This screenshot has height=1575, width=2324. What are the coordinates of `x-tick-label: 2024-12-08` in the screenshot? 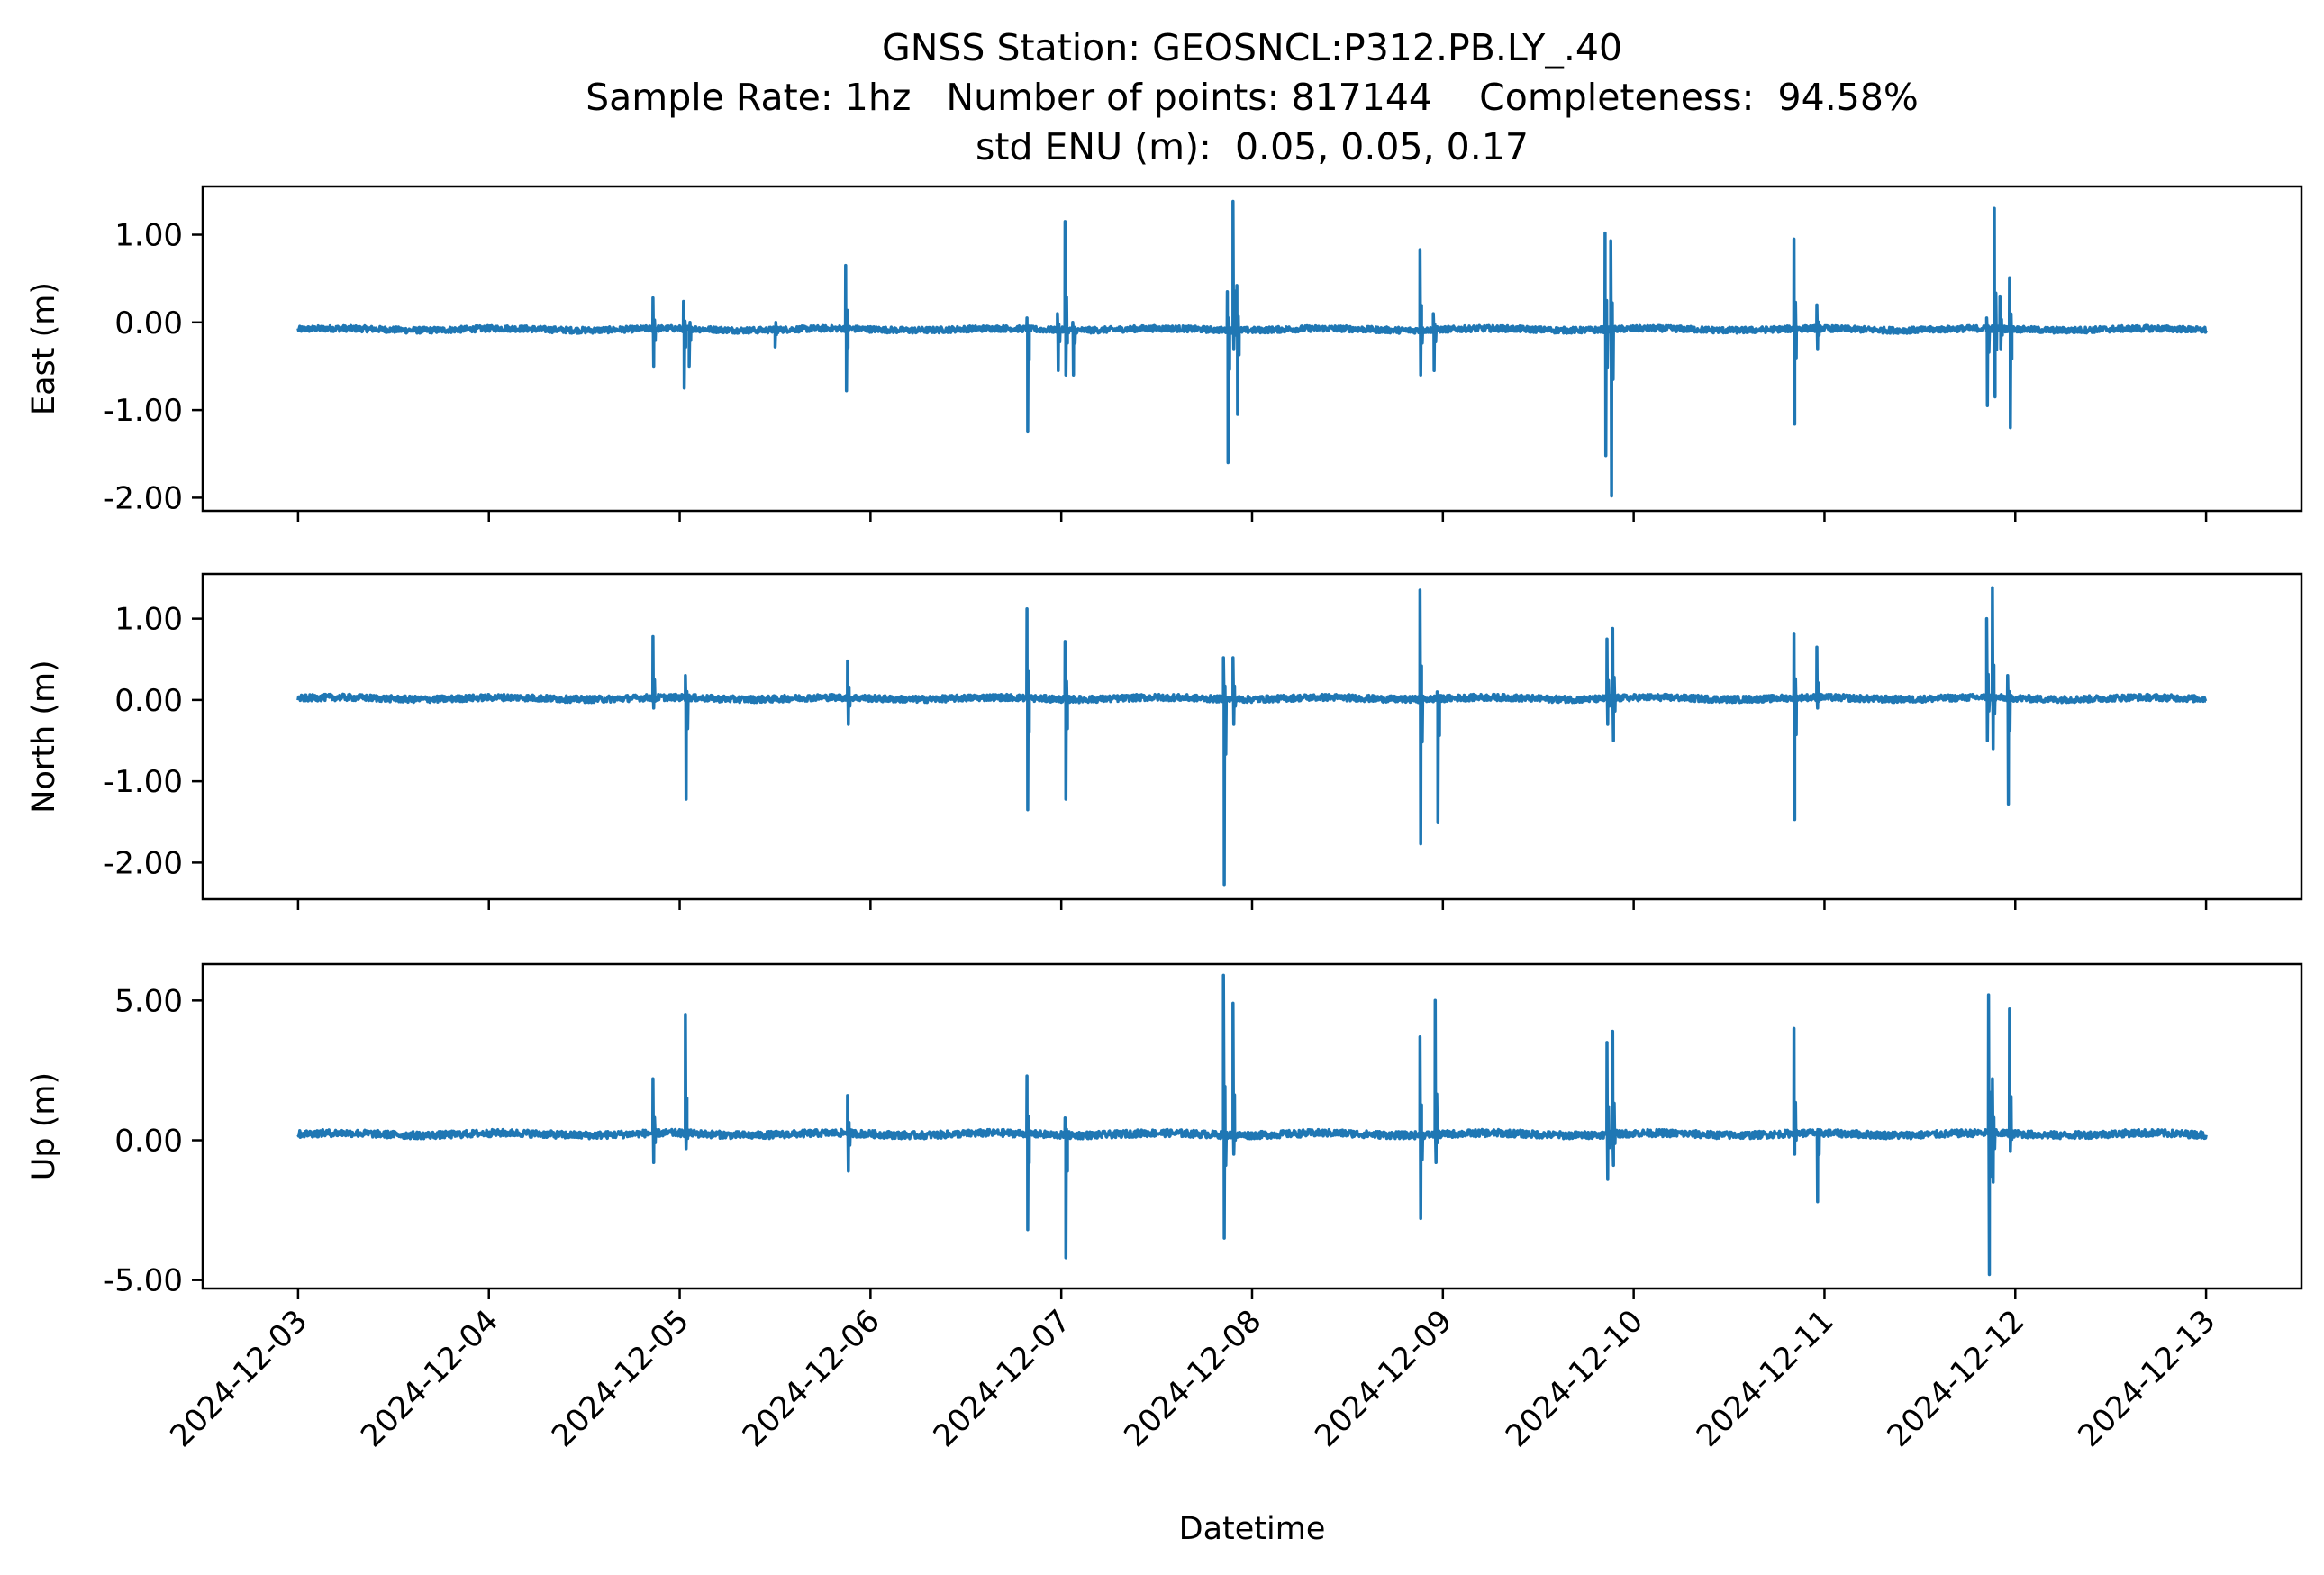 It's located at (1192, 1378).